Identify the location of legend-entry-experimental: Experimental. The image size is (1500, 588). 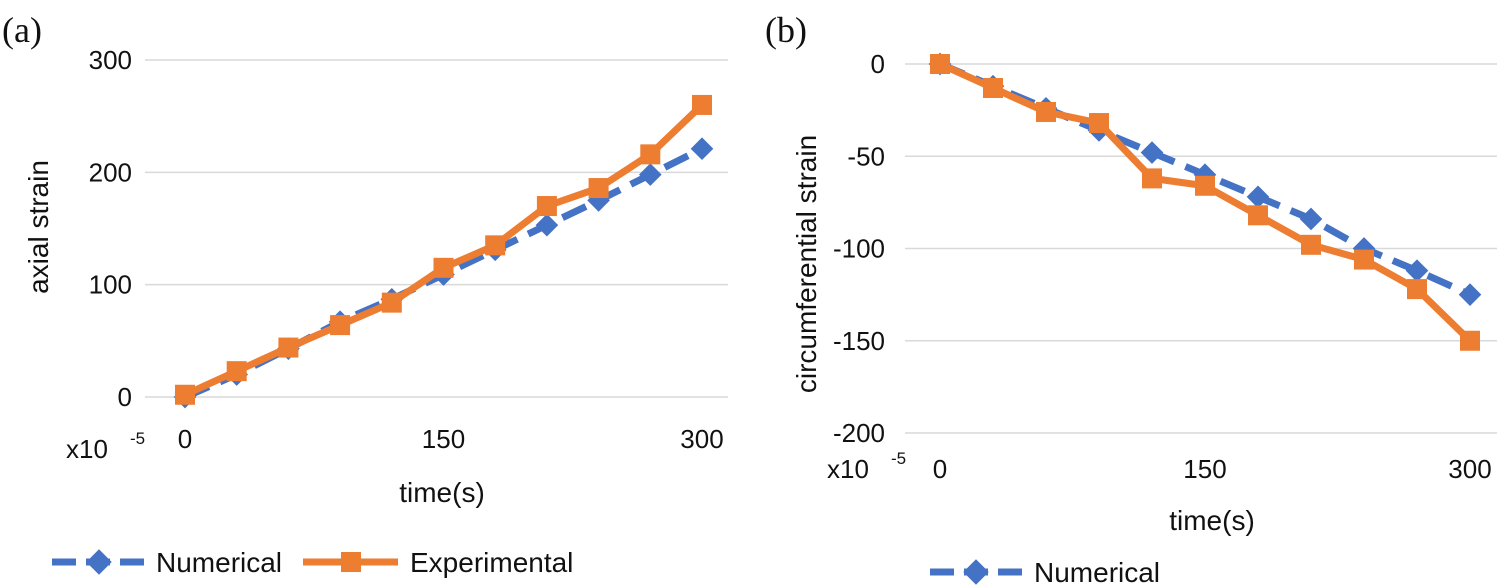
(438, 562).